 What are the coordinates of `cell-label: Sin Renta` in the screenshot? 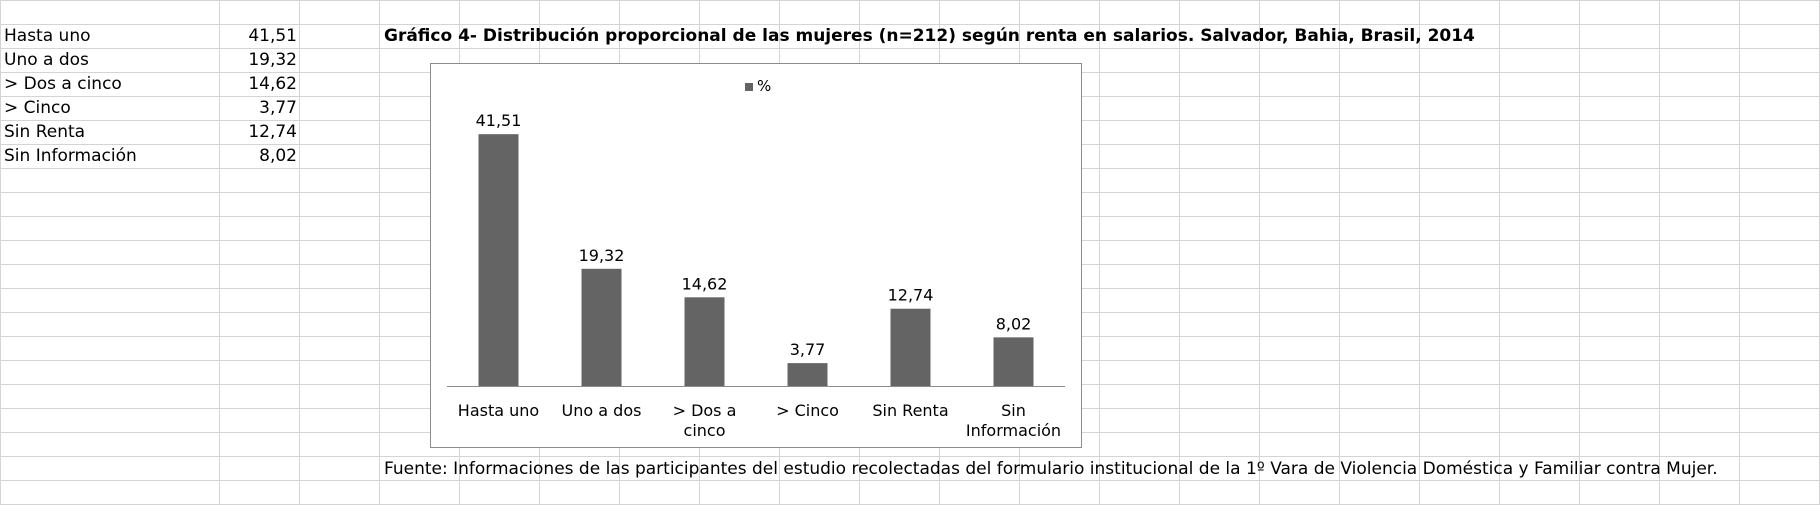 It's located at (45, 132).